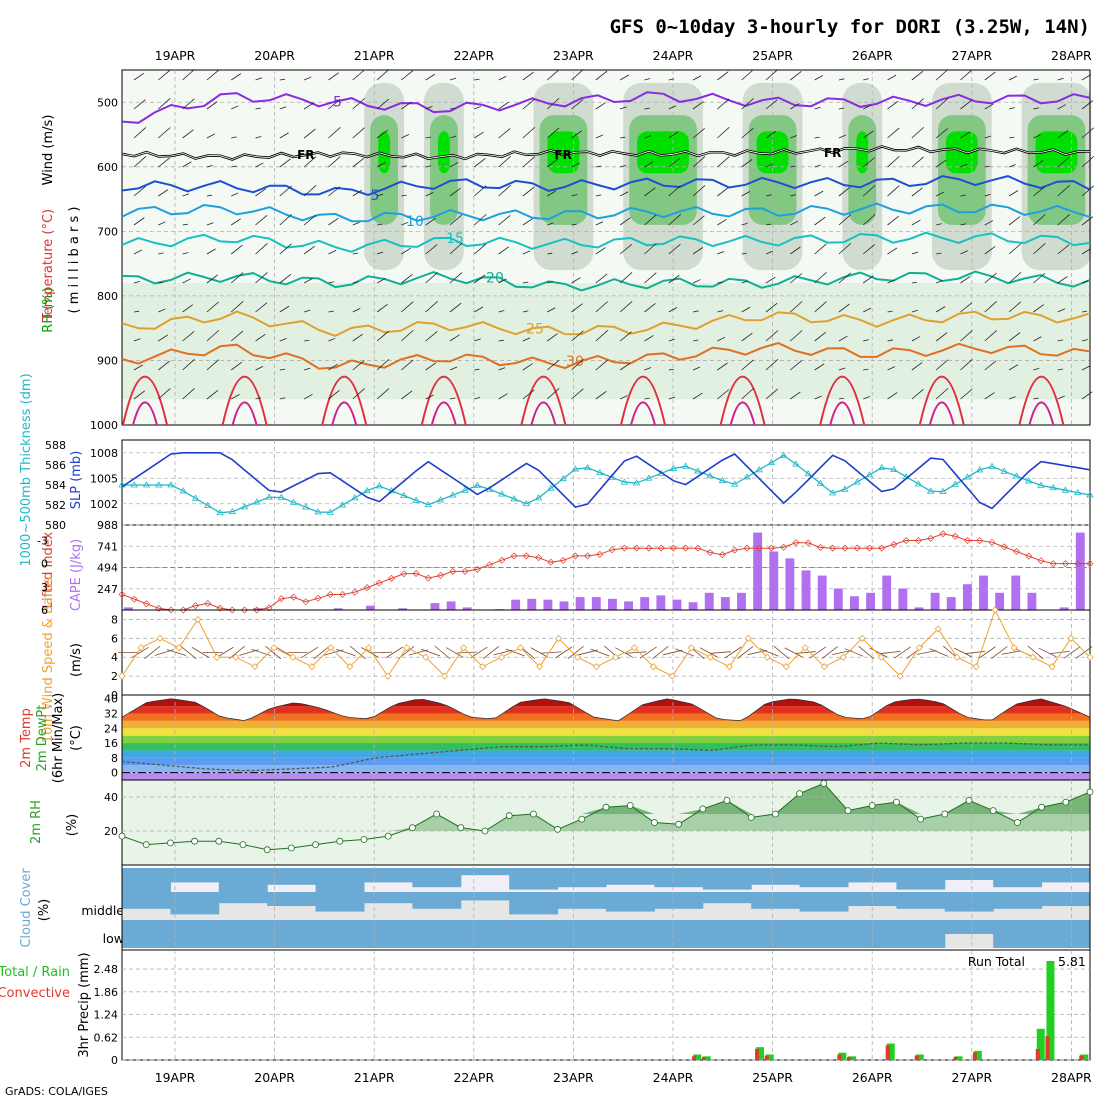  What do you see at coordinates (48, 150) in the screenshot?
I see `wind-ylabel: Wind (m/s)` at bounding box center [48, 150].